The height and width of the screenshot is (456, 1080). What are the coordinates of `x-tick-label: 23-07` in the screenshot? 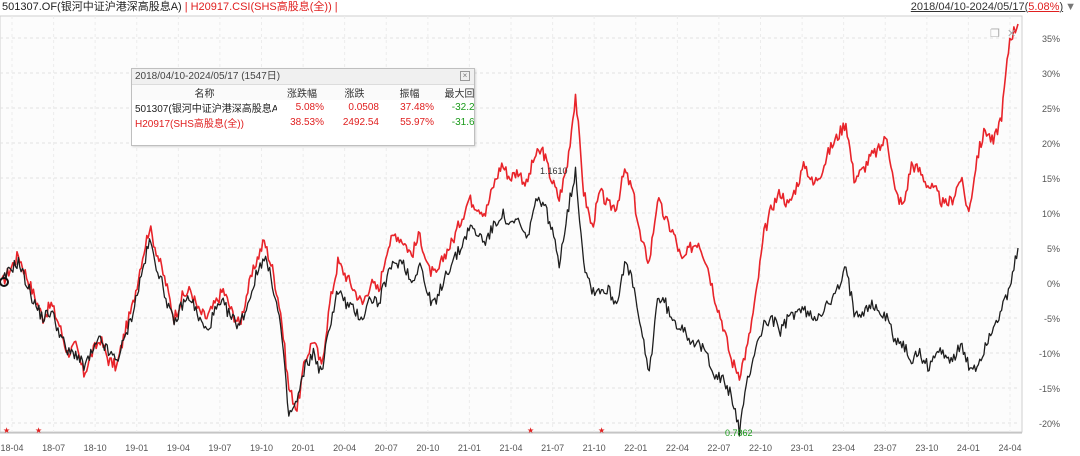 It's located at (885, 448).